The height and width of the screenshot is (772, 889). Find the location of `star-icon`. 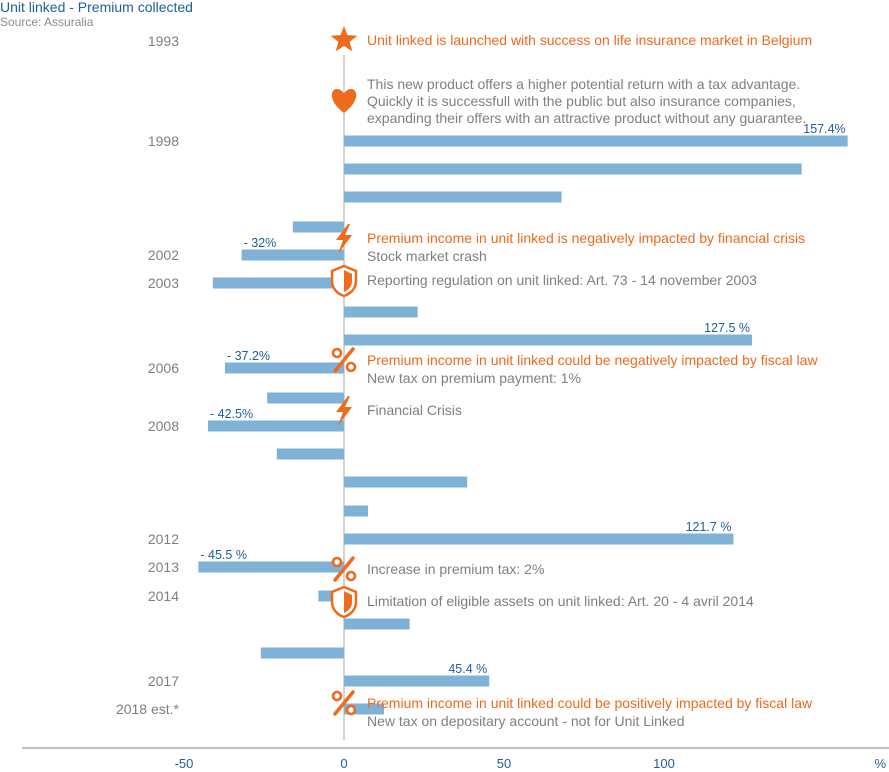

star-icon is located at coordinates (344, 39).